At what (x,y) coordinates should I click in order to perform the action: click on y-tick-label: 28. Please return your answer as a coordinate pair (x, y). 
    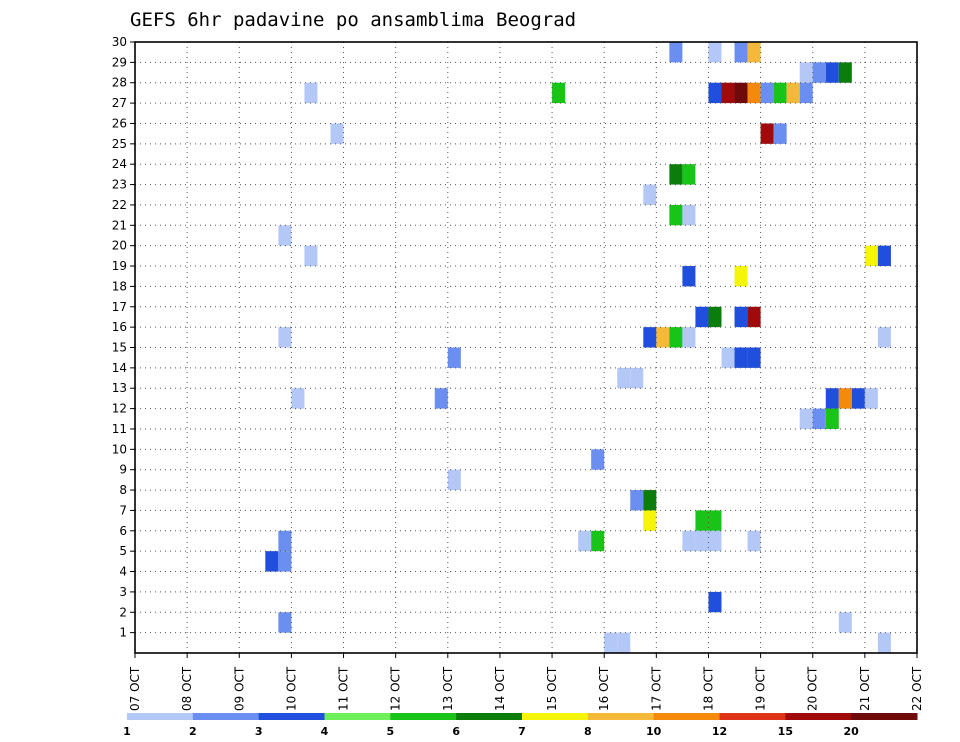
    Looking at the image, I should click on (119, 83).